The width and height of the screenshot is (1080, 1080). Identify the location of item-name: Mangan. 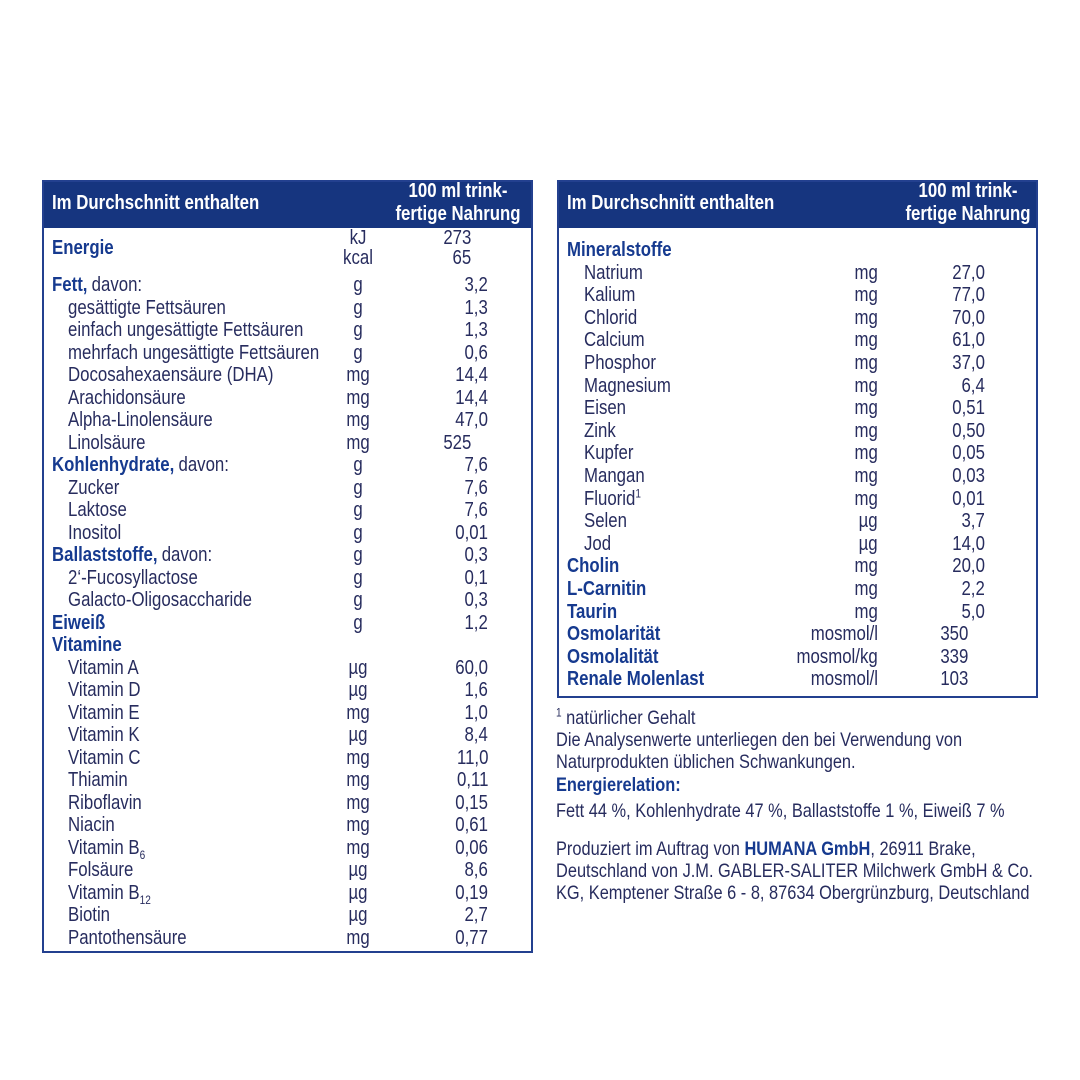
(614, 476).